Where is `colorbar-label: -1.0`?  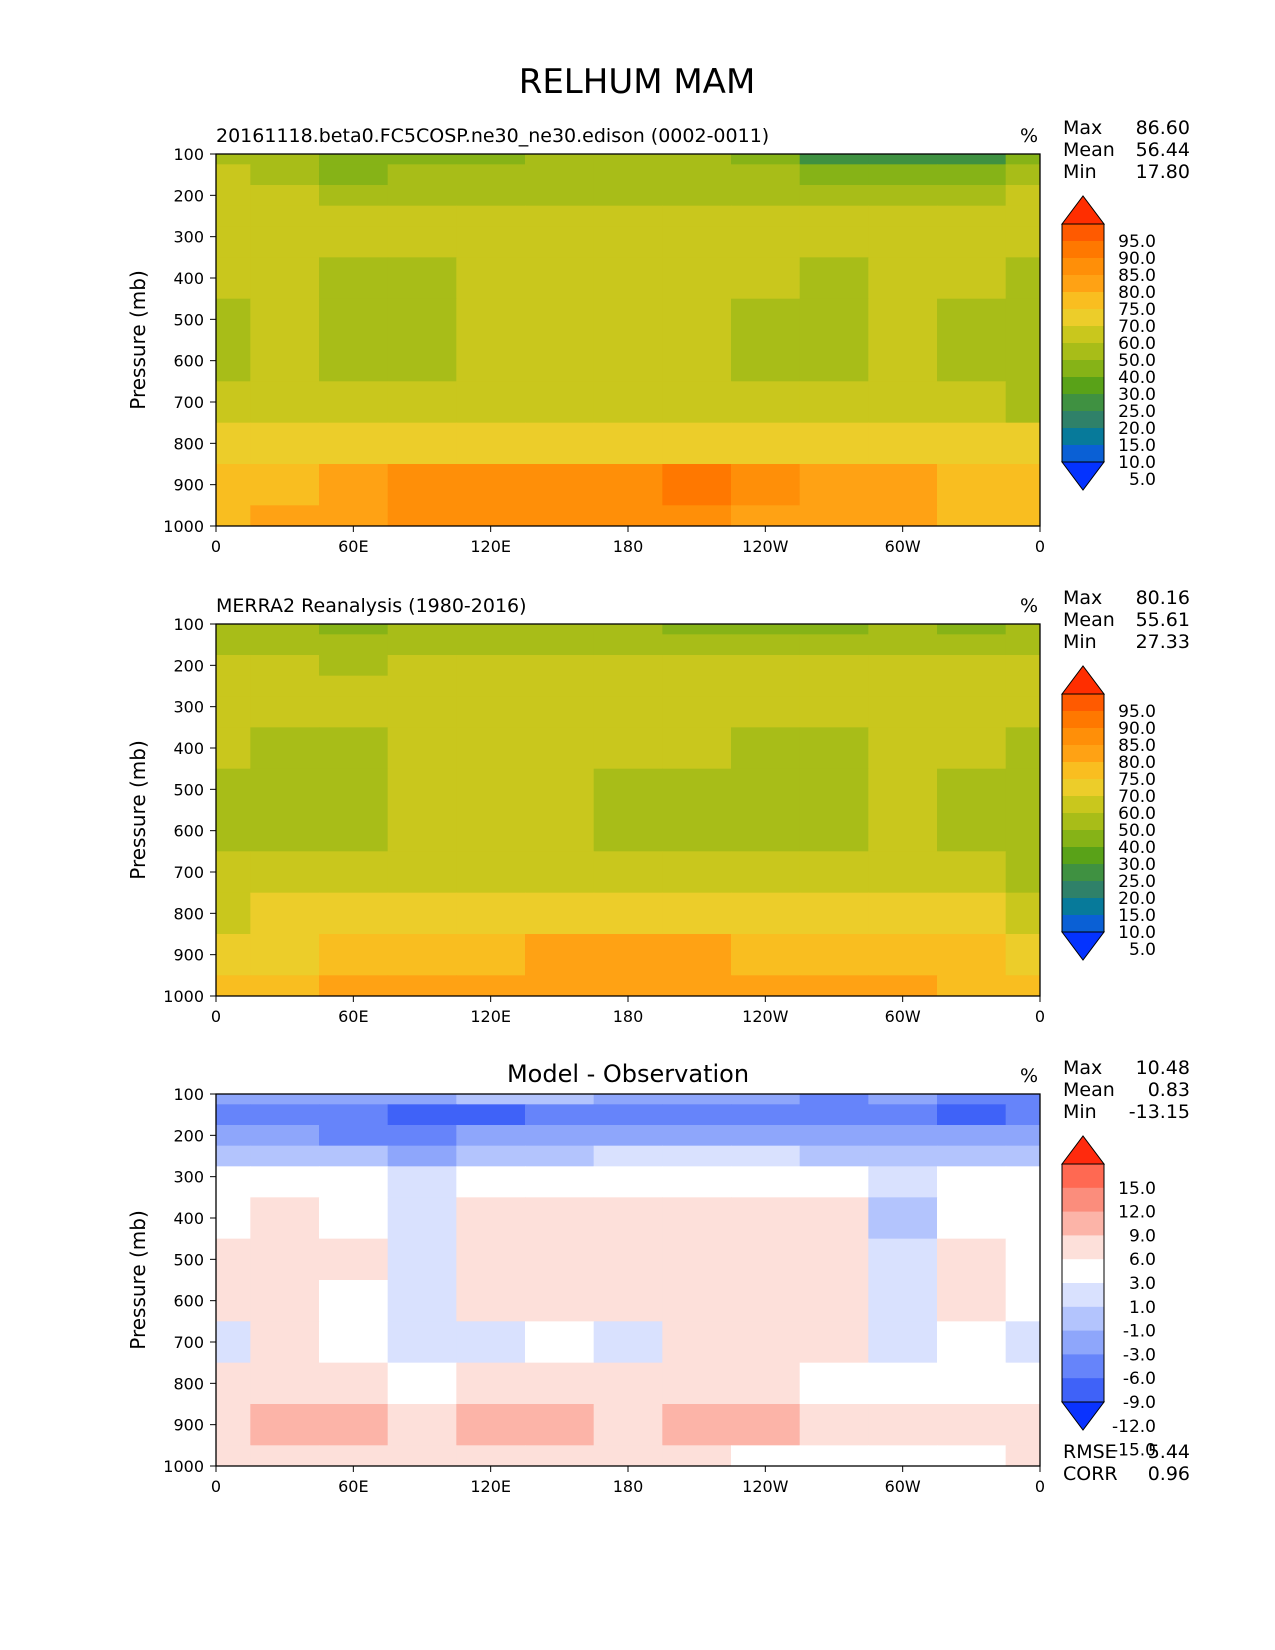
colorbar-label: -1.0 is located at coordinates (1139, 1332).